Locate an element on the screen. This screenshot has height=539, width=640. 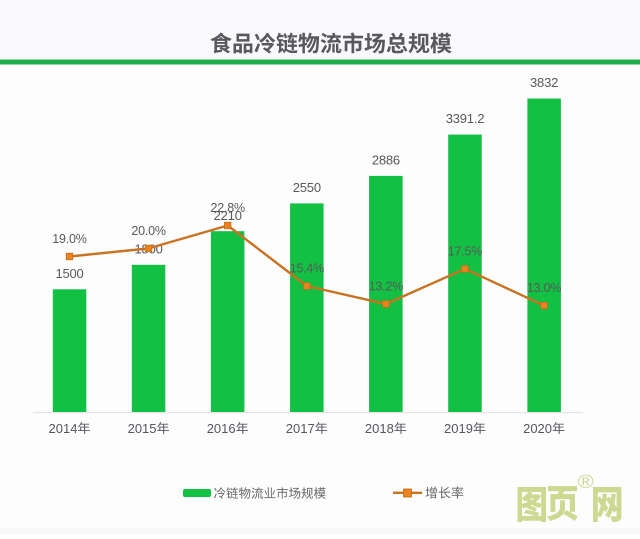
svg-text: 1500 is located at coordinates (69, 273).